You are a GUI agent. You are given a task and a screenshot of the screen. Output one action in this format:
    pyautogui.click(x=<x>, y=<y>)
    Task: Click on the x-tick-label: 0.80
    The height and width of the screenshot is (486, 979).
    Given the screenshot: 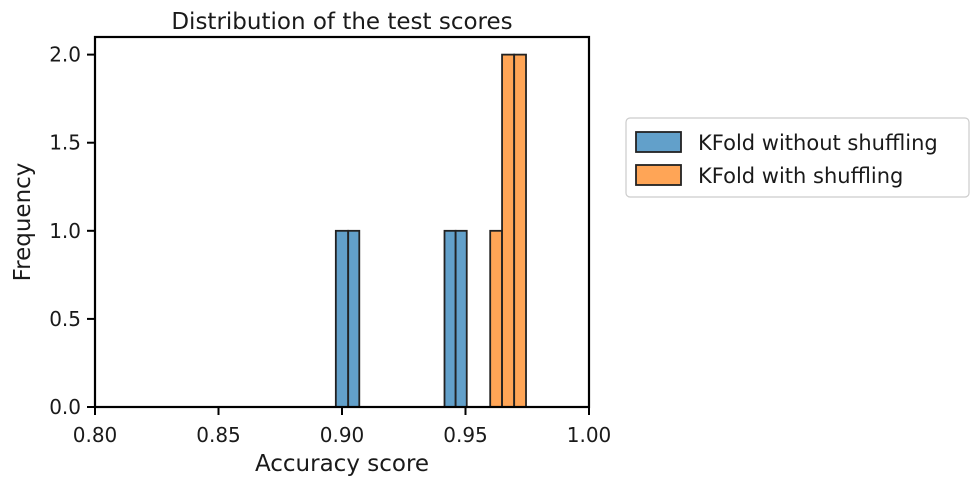 What is the action you would take?
    pyautogui.click(x=95, y=435)
    